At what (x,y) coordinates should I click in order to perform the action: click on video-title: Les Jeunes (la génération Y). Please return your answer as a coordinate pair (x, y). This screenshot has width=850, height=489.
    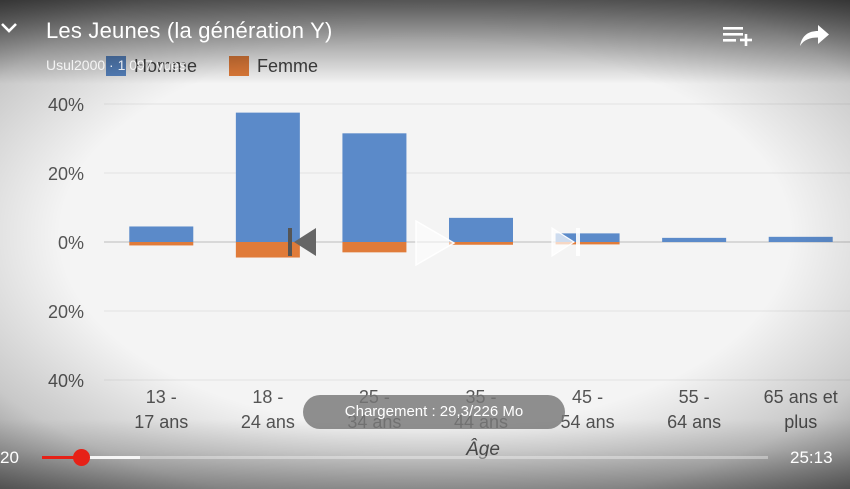
    Looking at the image, I should click on (189, 30).